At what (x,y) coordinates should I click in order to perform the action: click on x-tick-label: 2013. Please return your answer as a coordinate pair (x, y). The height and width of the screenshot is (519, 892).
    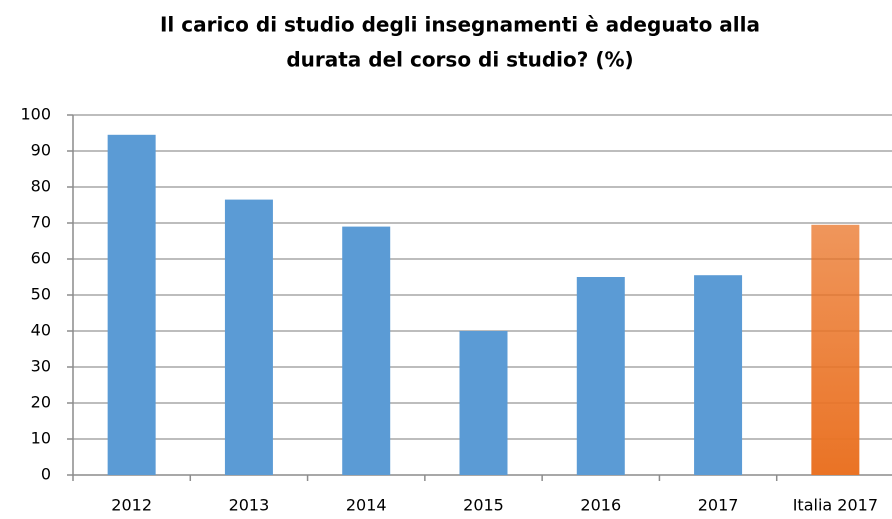
    Looking at the image, I should click on (249, 505).